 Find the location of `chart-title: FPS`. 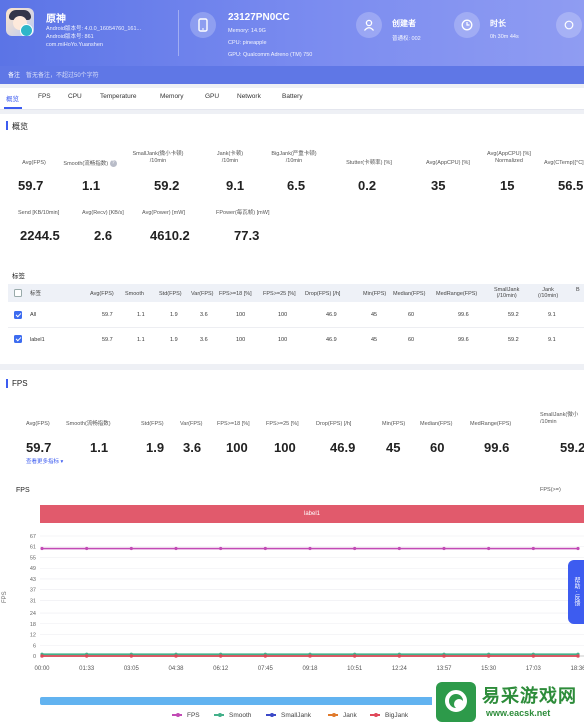

chart-title: FPS is located at coordinates (23, 490).